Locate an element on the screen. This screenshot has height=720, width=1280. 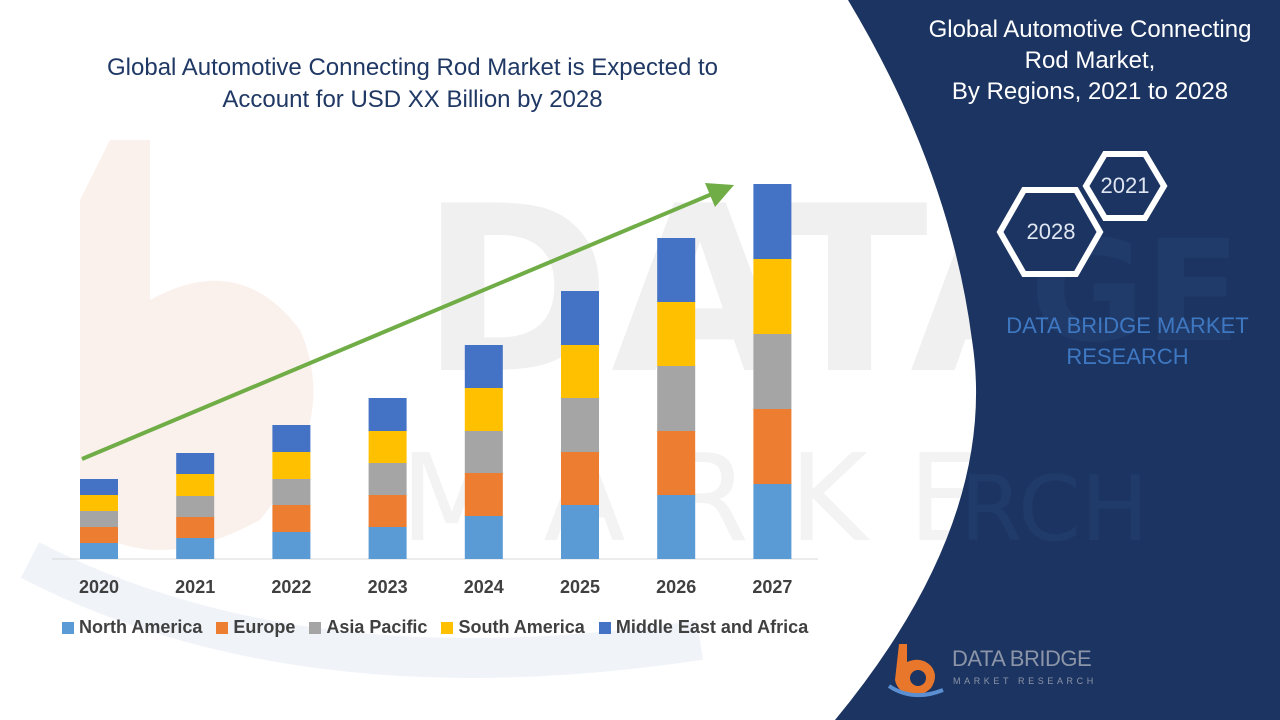
side-panel-title-line-2: Rod Market, is located at coordinates (1090, 60).